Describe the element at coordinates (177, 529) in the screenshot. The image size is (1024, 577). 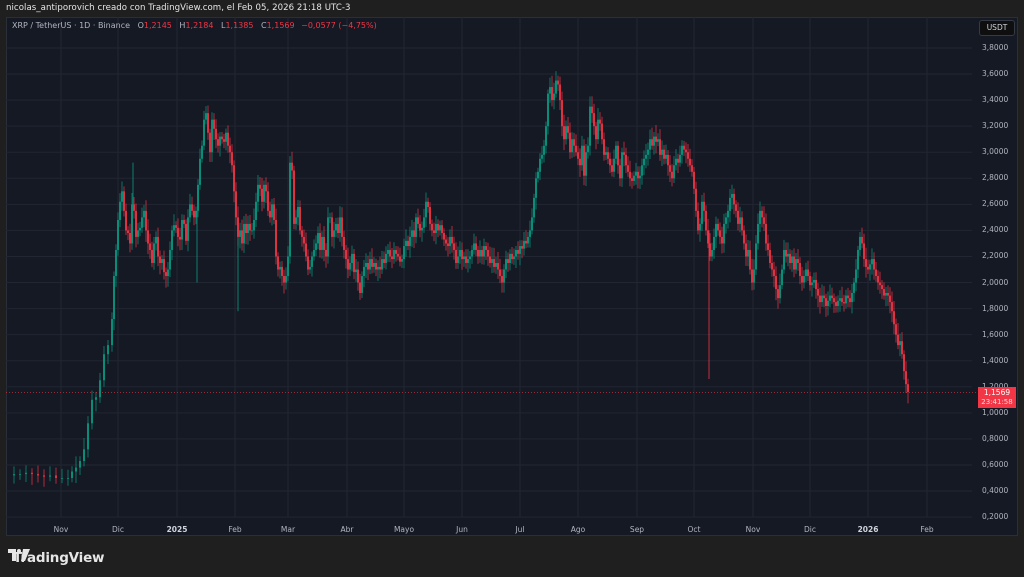
I see `time-axis-label: 2025` at that location.